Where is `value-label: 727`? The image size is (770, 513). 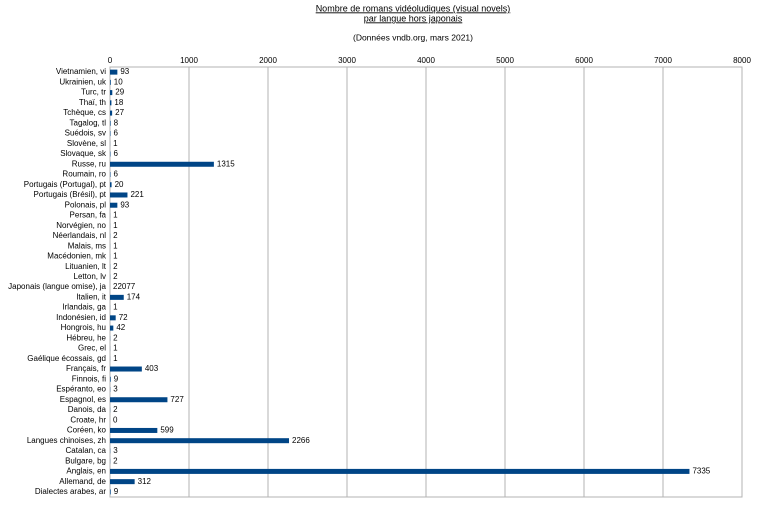
value-label: 727 is located at coordinates (177, 399).